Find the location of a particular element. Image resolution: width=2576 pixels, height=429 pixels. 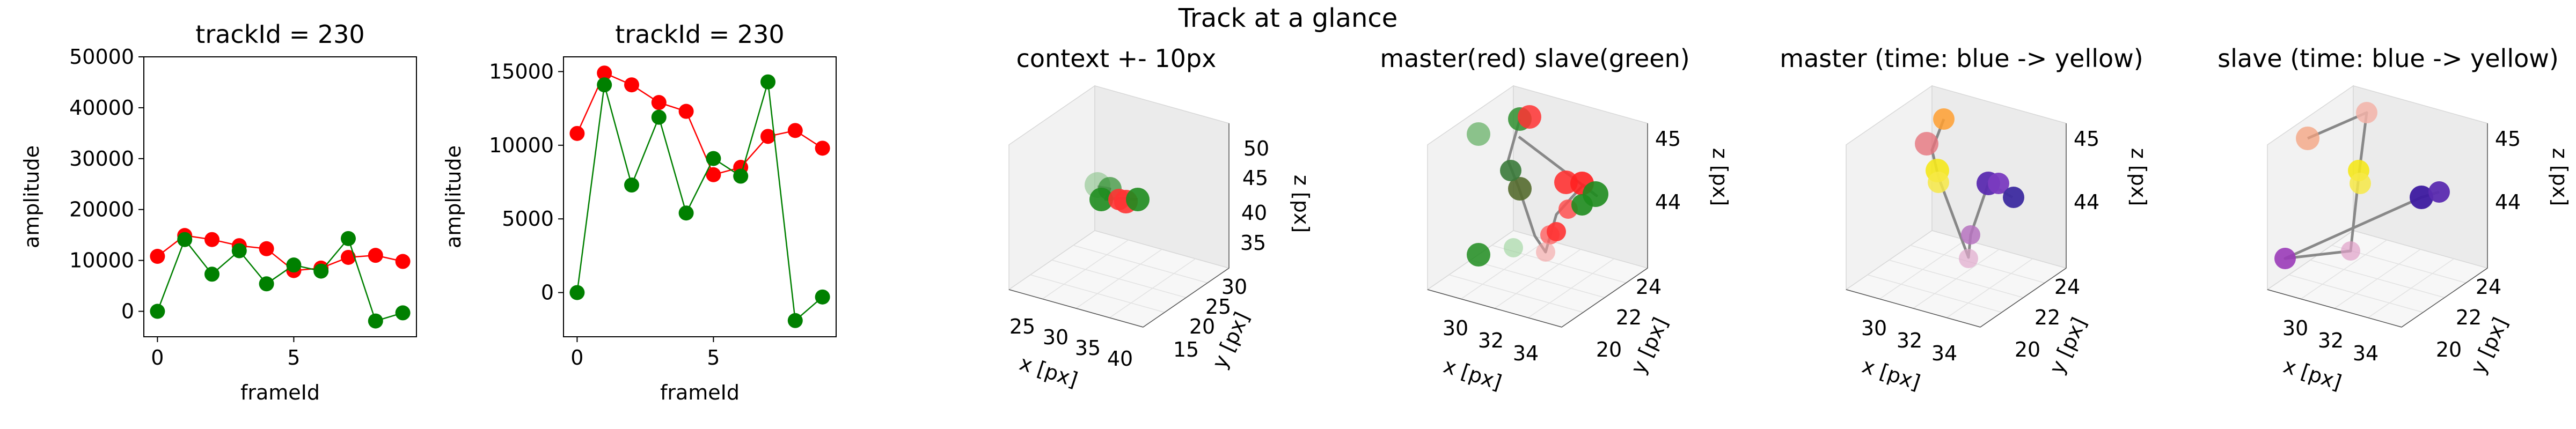

chart-2-xtick-label-1: 0 is located at coordinates (576, 357).